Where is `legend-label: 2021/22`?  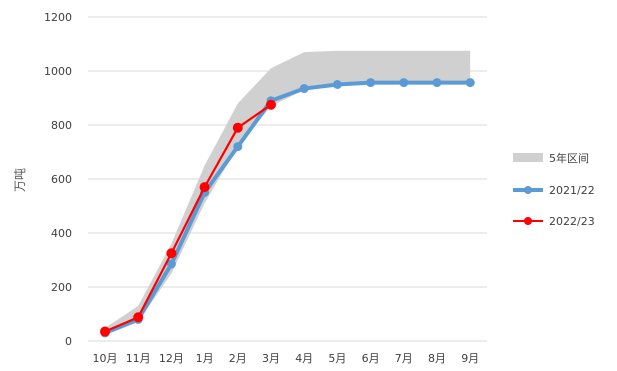
legend-label: 2021/22 is located at coordinates (572, 190).